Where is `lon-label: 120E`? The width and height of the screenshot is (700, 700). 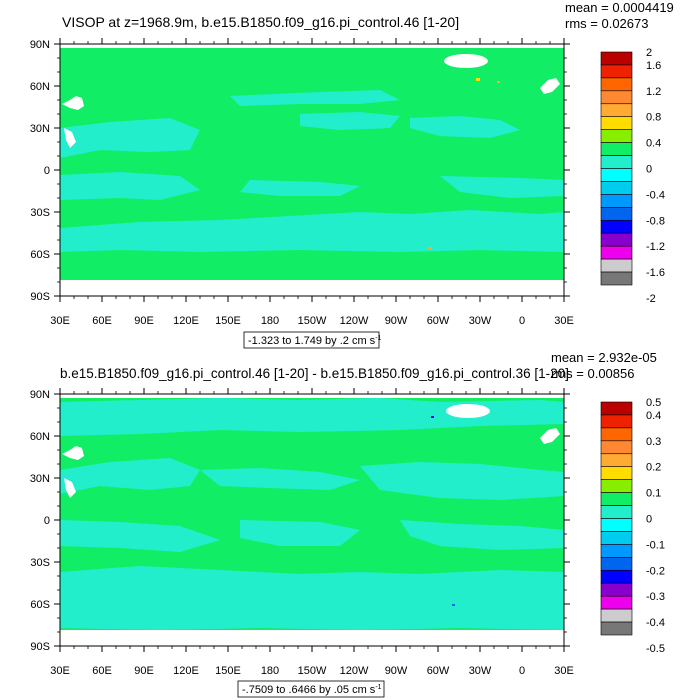 lon-label: 120E is located at coordinates (186, 671).